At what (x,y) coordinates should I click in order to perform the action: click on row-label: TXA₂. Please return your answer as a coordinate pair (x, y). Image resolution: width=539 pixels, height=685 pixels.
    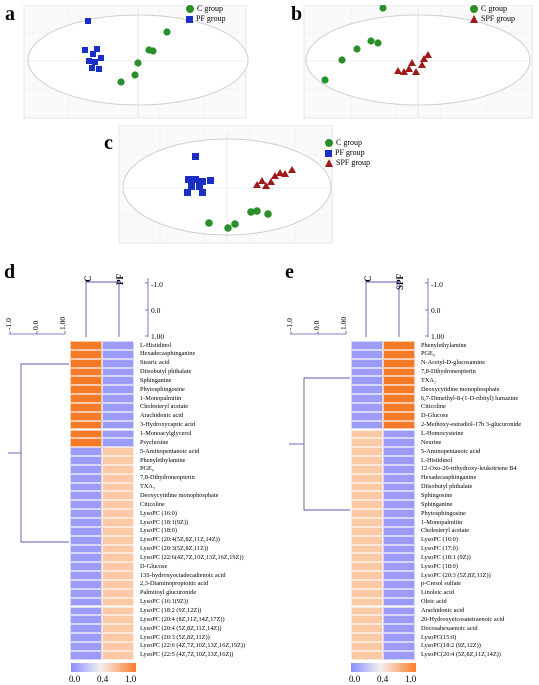
    Looking at the image, I should click on (148, 487).